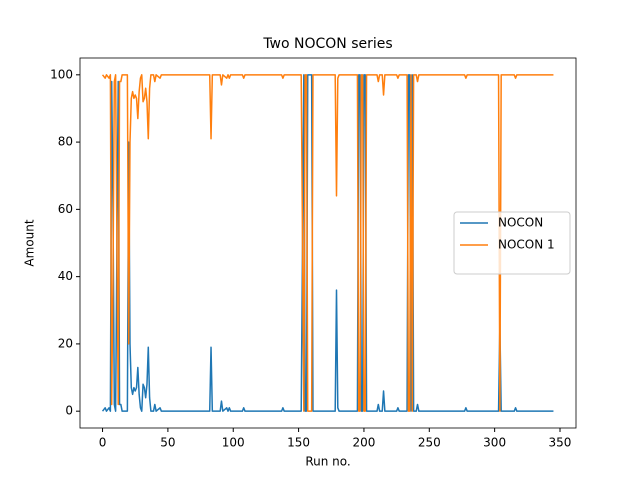  What do you see at coordinates (363, 443) in the screenshot?
I see `x-tick-label: 200` at bounding box center [363, 443].